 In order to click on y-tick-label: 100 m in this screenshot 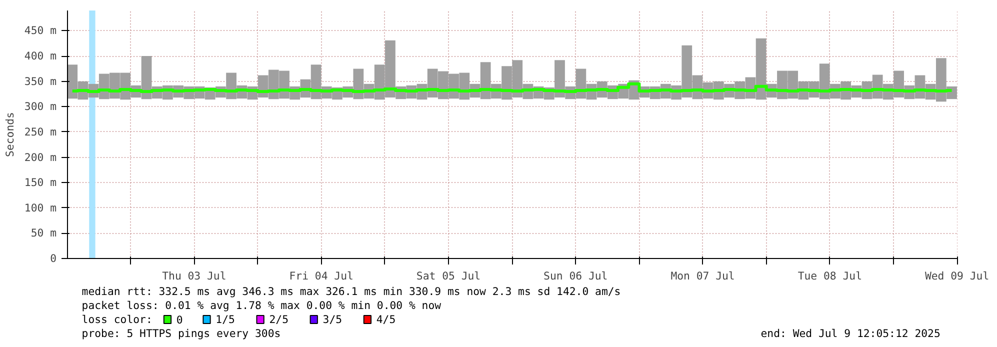, I will do `click(40, 207)`.